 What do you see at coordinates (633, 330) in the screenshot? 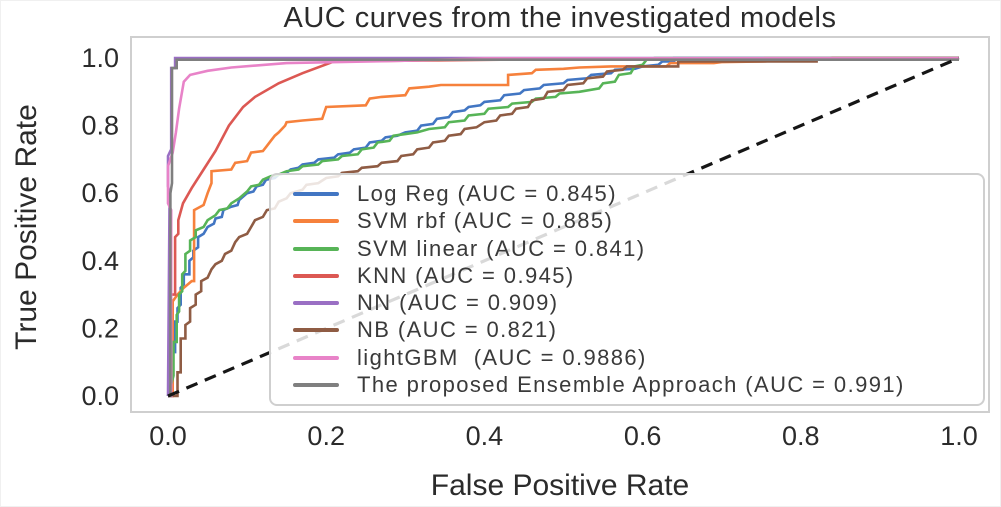
I see `legend-item-nb: NB (AUC = 0.821)` at bounding box center [633, 330].